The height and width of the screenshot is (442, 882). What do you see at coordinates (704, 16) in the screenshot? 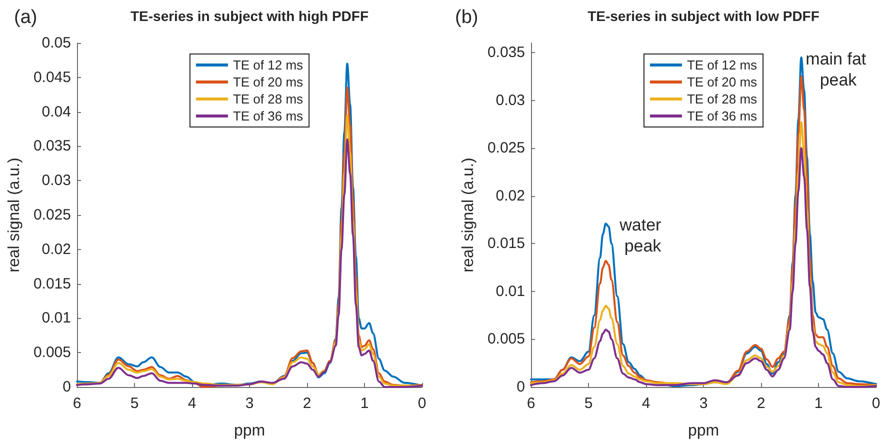
I see `chart-title: TE-series in subject with low PDFF` at bounding box center [704, 16].